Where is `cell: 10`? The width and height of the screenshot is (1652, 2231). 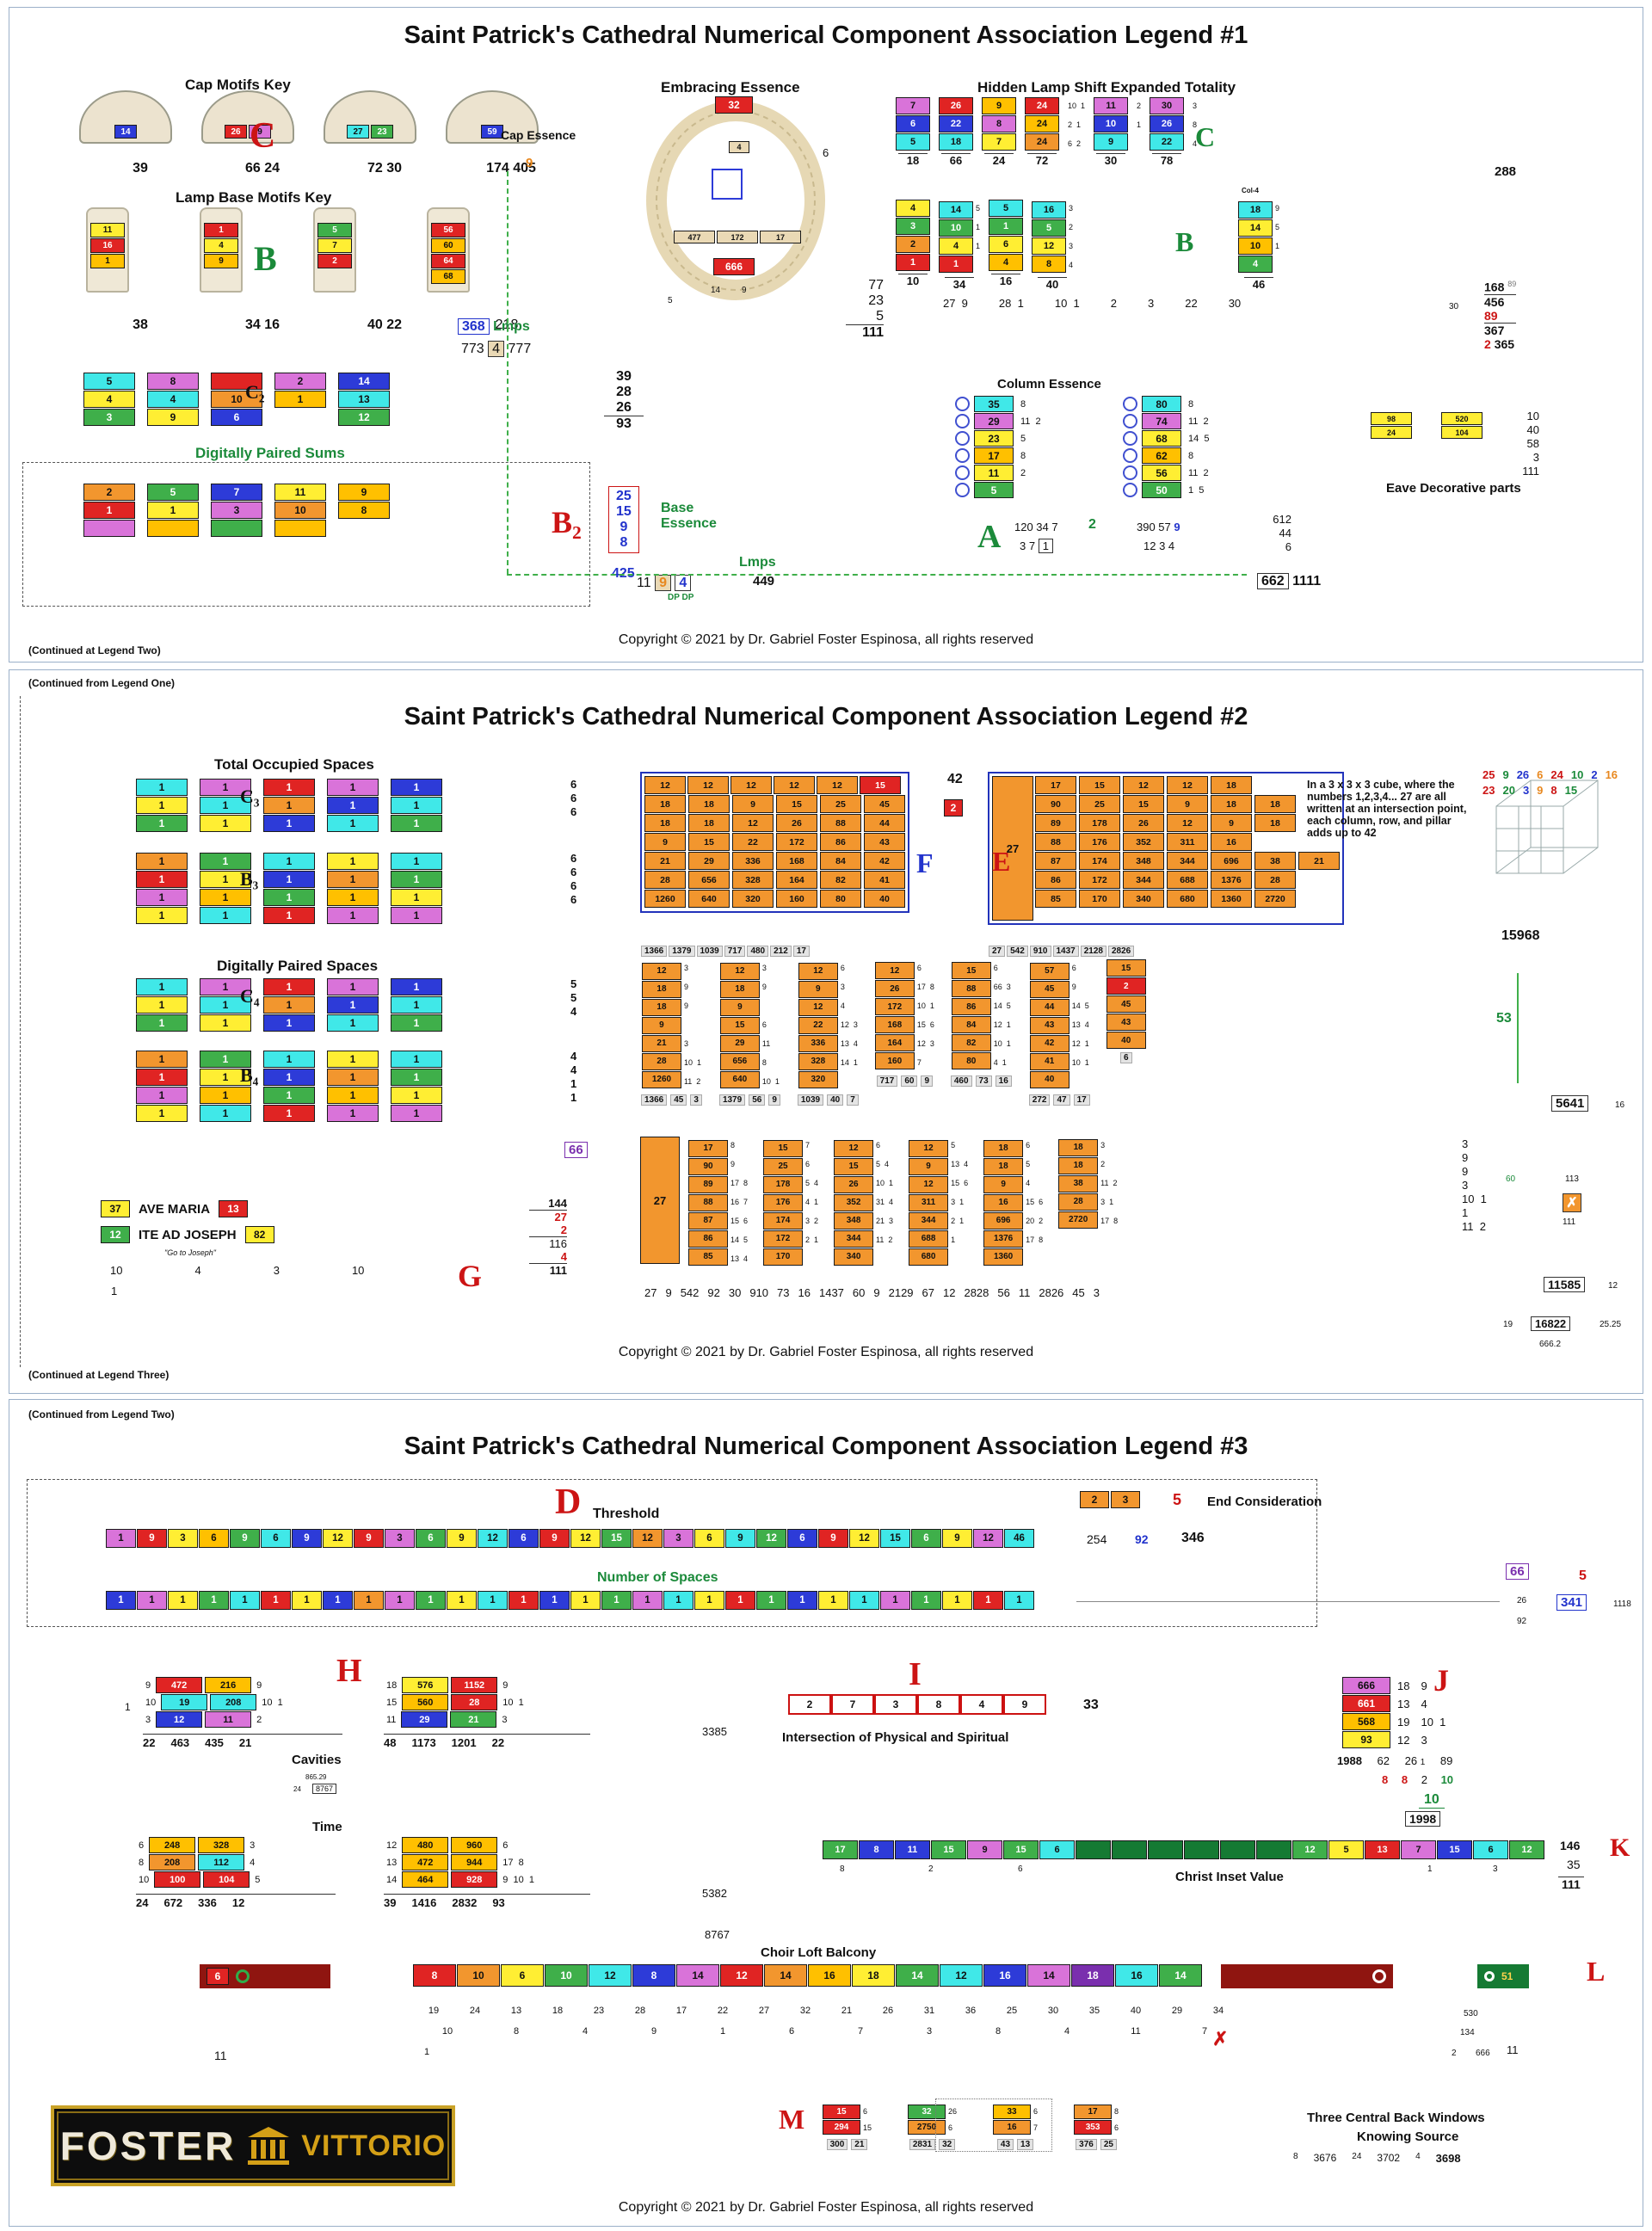
cell: 10 is located at coordinates (956, 228).